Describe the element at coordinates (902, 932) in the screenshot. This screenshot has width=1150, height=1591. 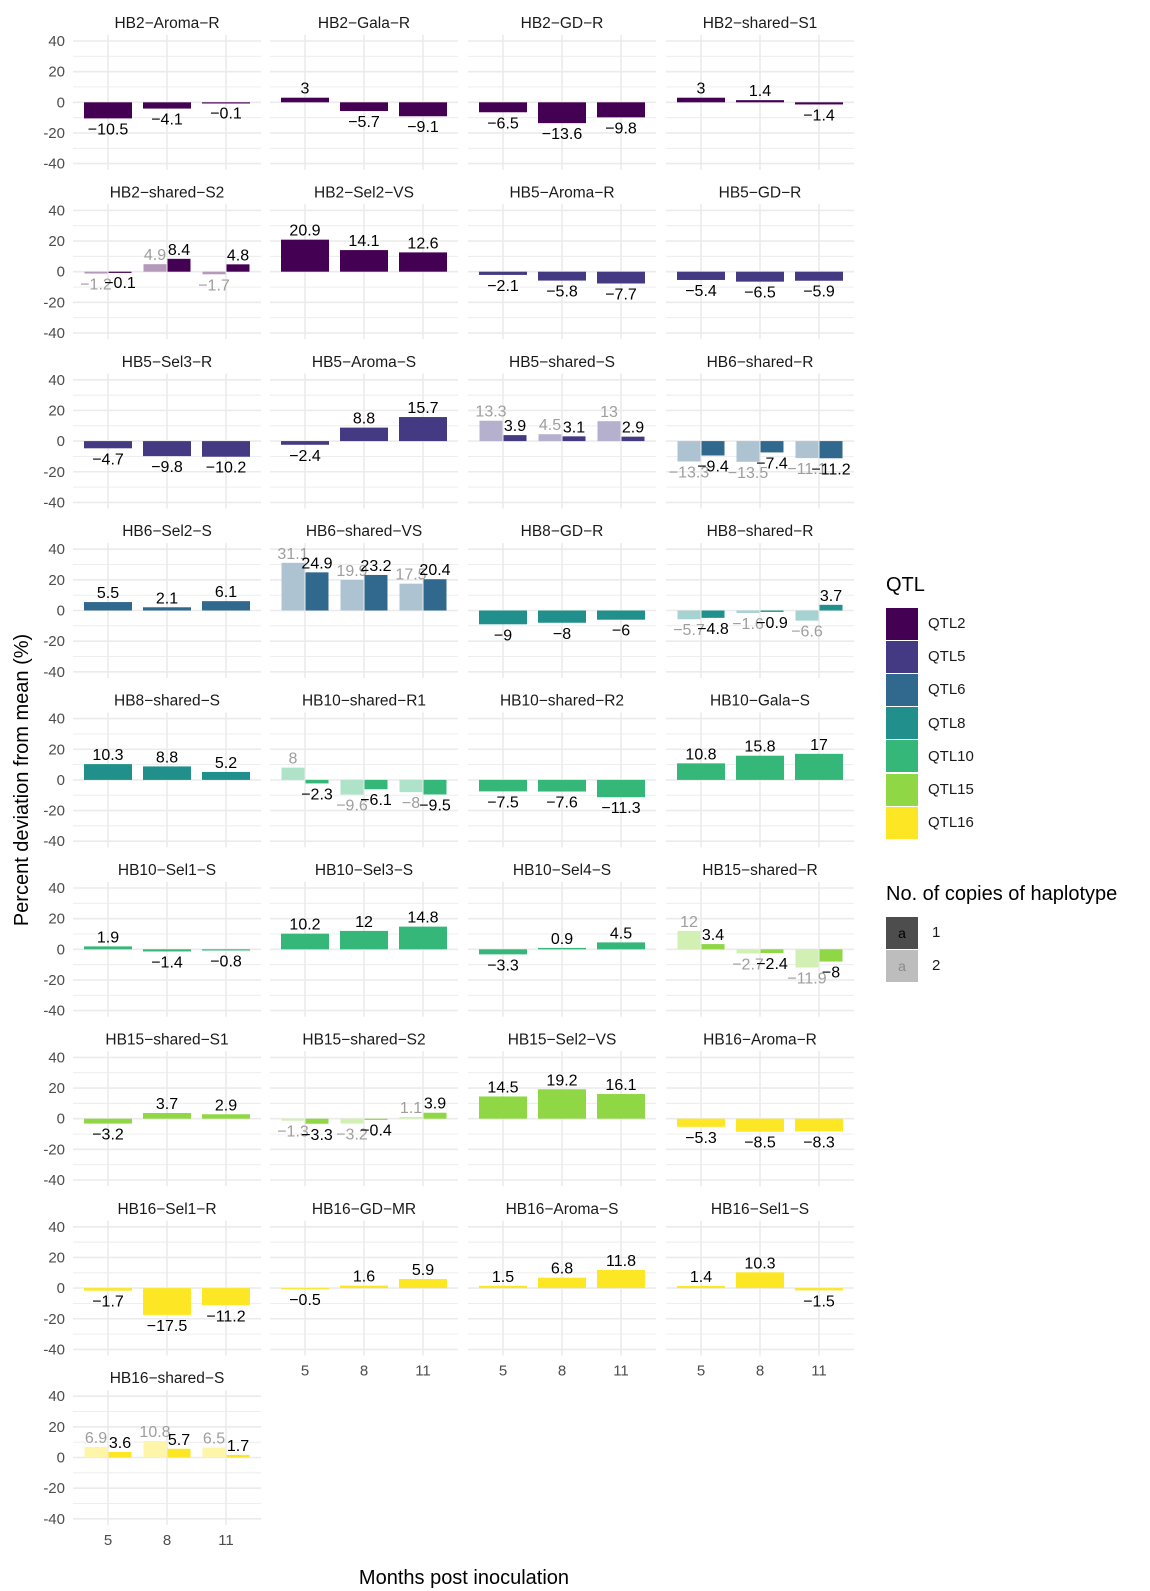
I see `copies-swatch-1: a` at that location.